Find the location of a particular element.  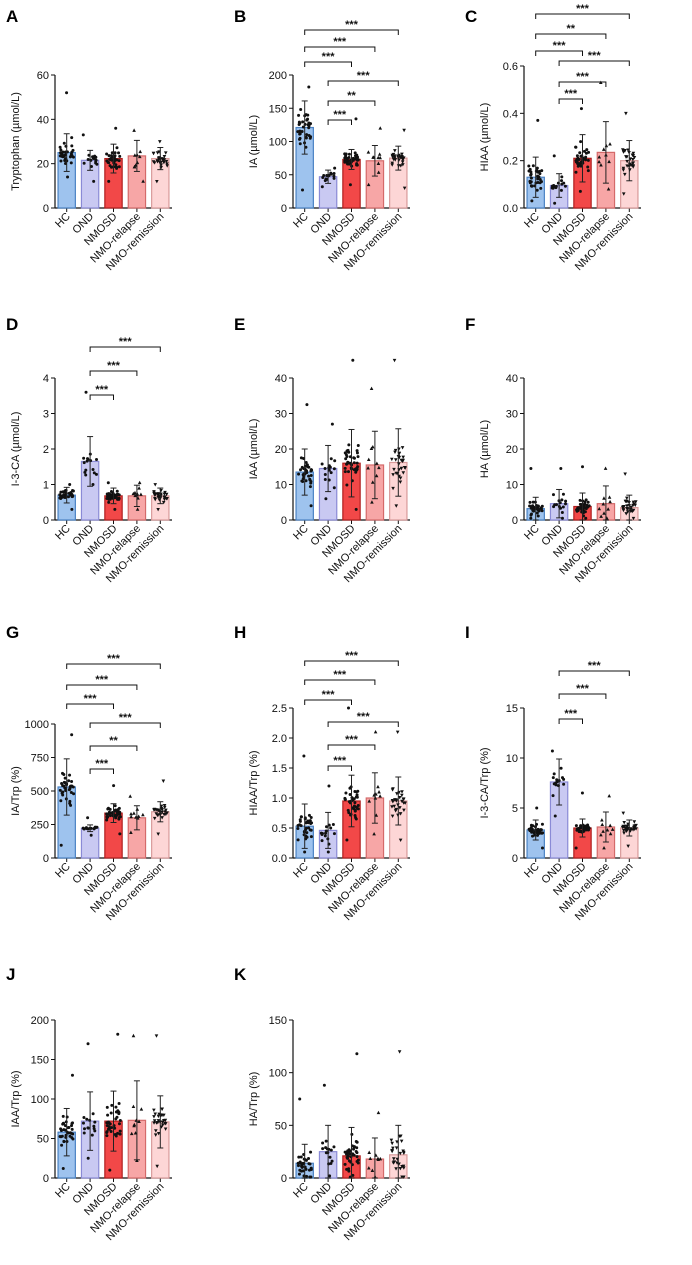

y-tick-label: 30 is located at coordinates (281, 415).